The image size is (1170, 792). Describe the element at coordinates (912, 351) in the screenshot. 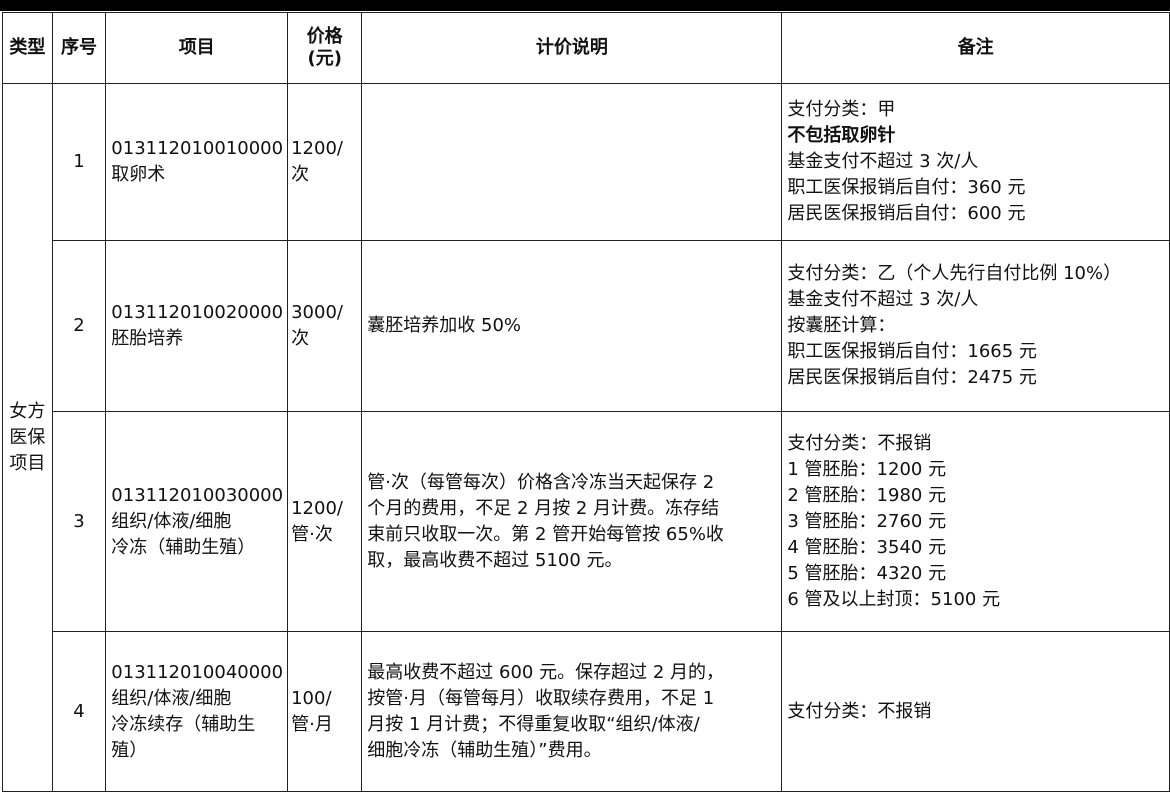

I see `note-line: 职工医保报销后自付：1665 元` at that location.